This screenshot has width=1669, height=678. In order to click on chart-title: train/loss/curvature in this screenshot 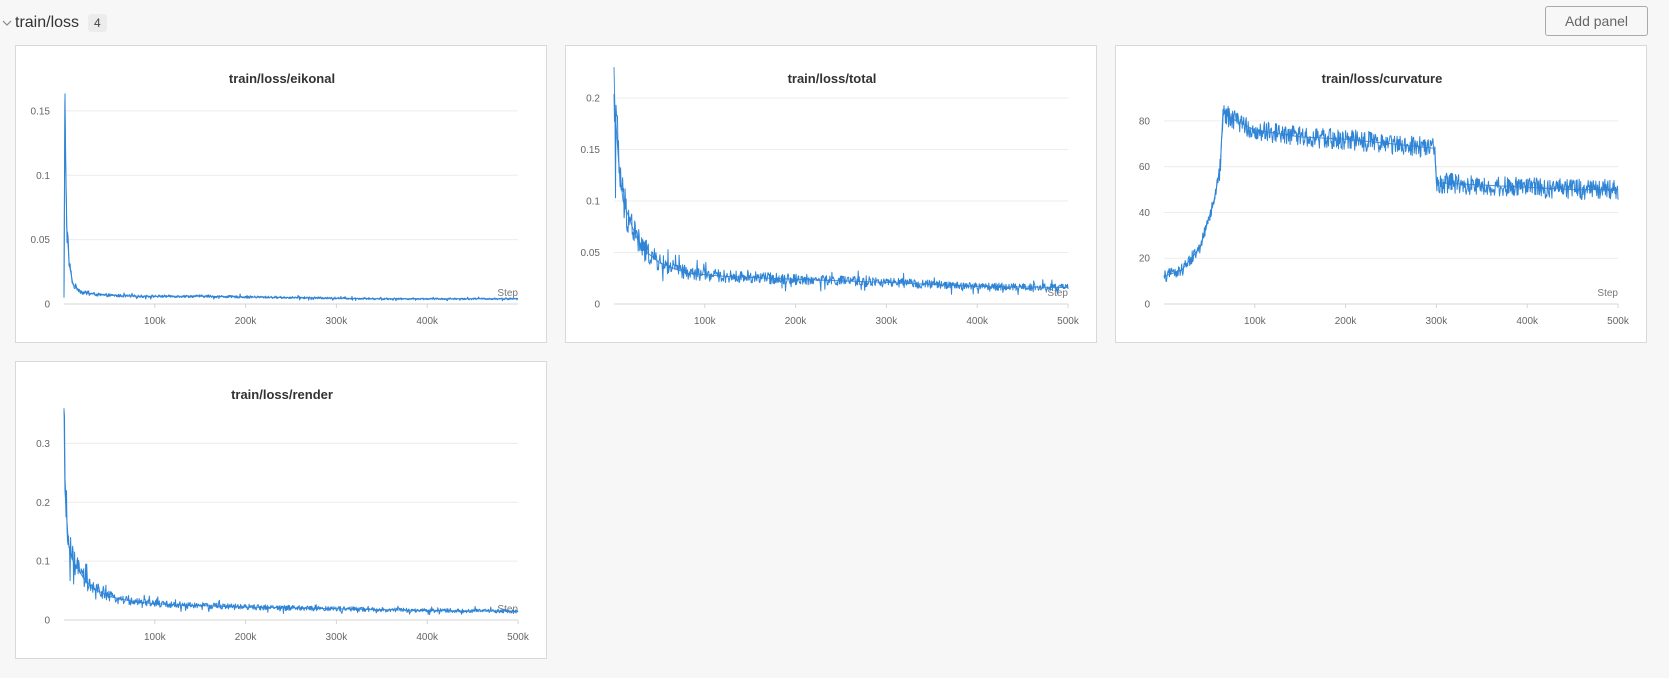, I will do `click(1382, 78)`.